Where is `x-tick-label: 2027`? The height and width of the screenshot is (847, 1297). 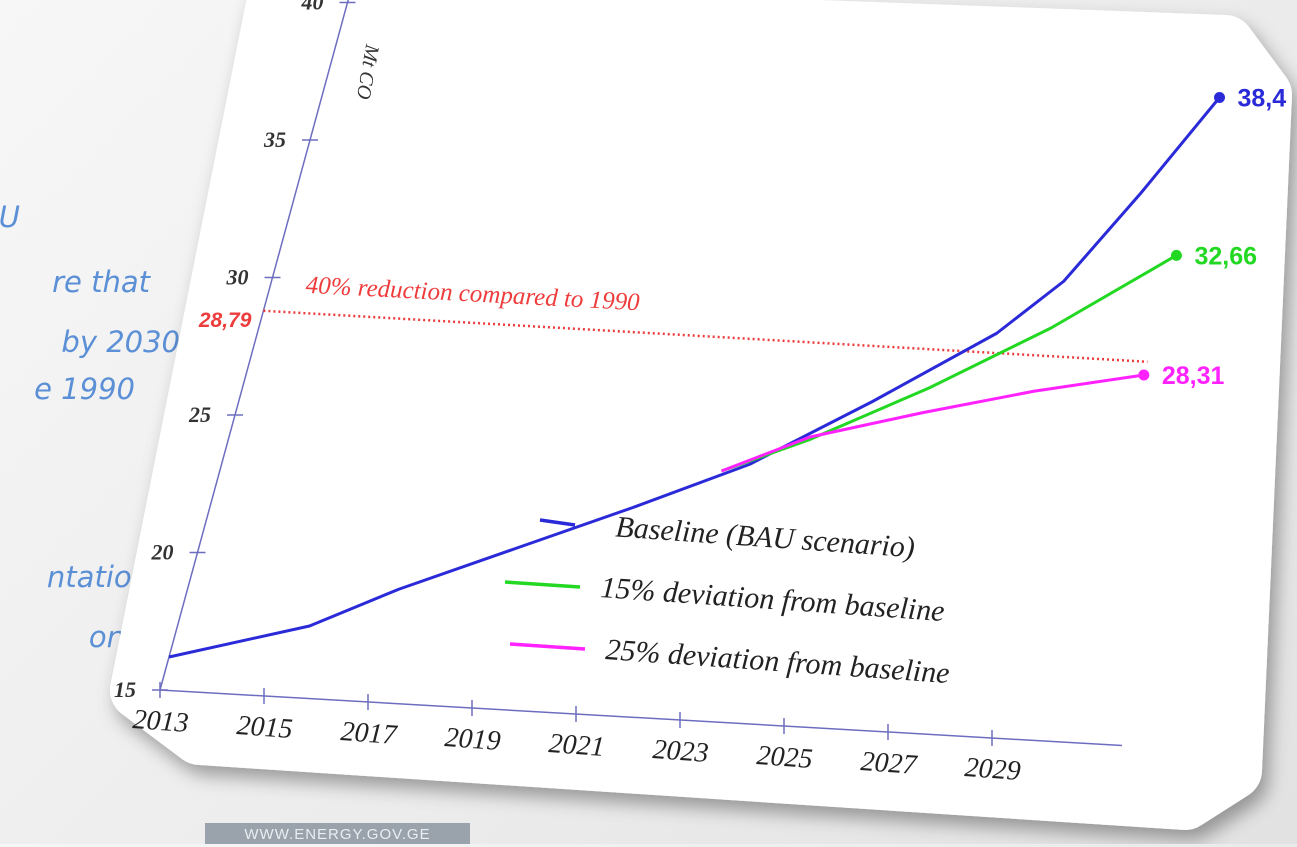 x-tick-label: 2027 is located at coordinates (889, 763).